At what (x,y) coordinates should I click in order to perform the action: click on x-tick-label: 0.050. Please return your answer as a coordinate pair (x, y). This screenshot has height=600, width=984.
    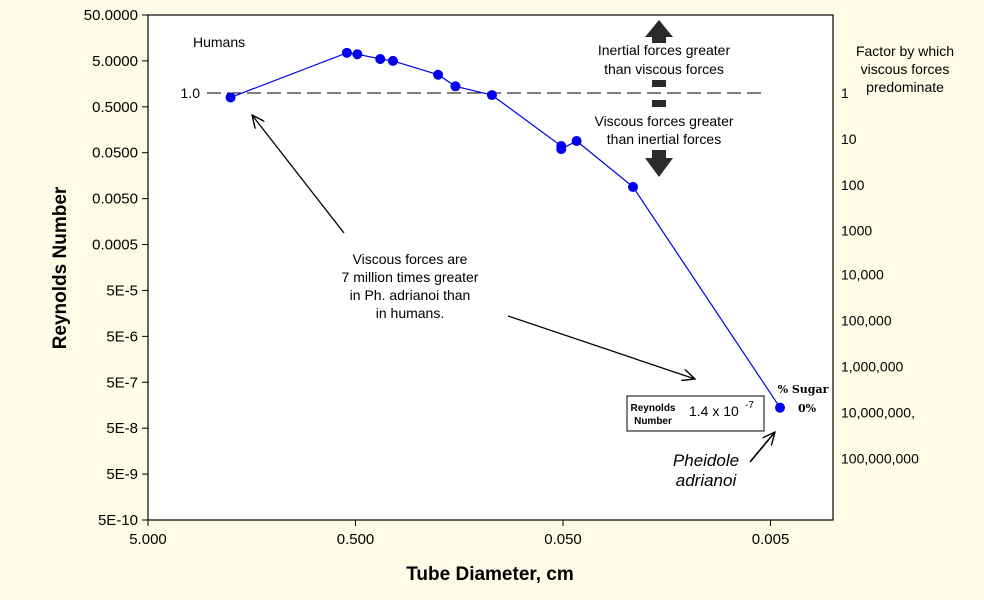
    Looking at the image, I should click on (563, 539).